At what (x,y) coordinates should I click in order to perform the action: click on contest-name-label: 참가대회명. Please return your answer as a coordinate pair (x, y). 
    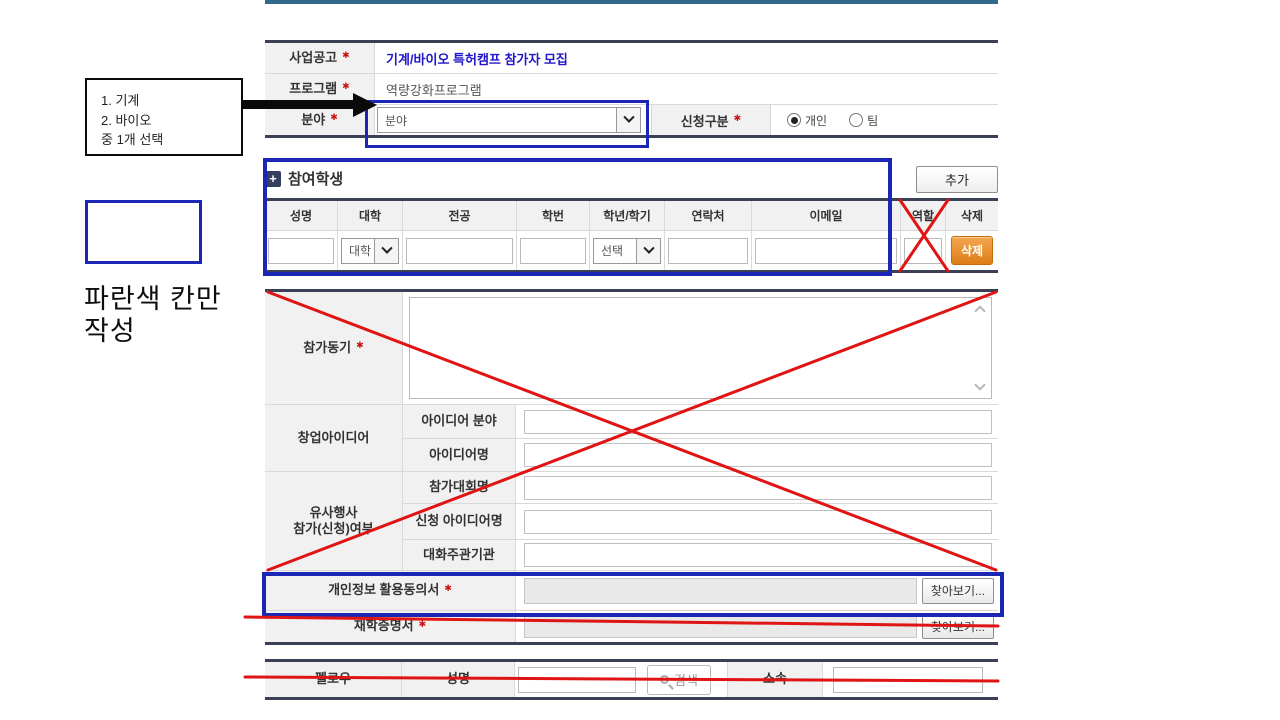
    Looking at the image, I should click on (459, 488).